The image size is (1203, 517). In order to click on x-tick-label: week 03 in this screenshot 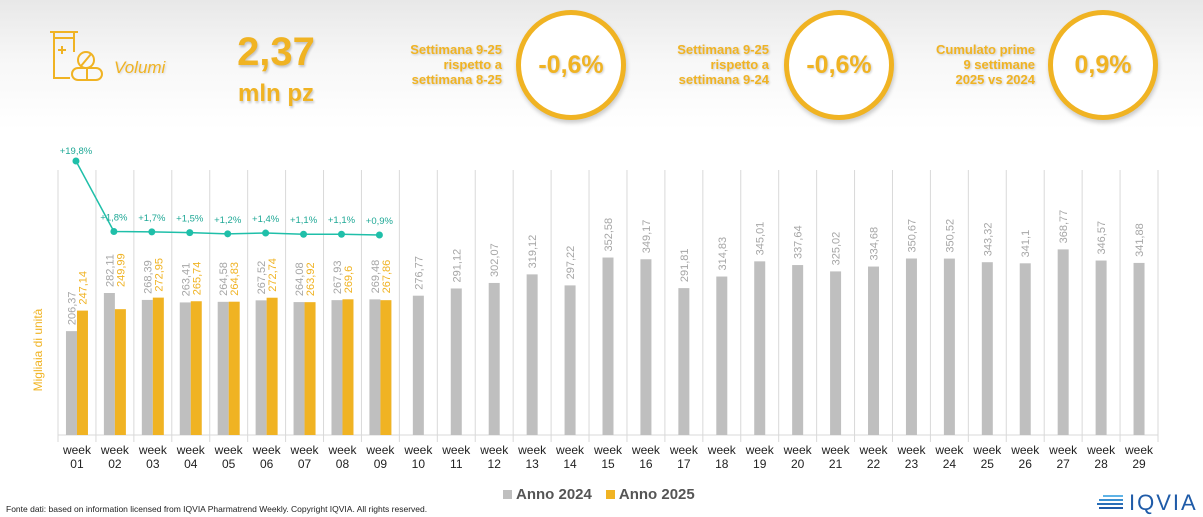, I will do `click(153, 457)`.